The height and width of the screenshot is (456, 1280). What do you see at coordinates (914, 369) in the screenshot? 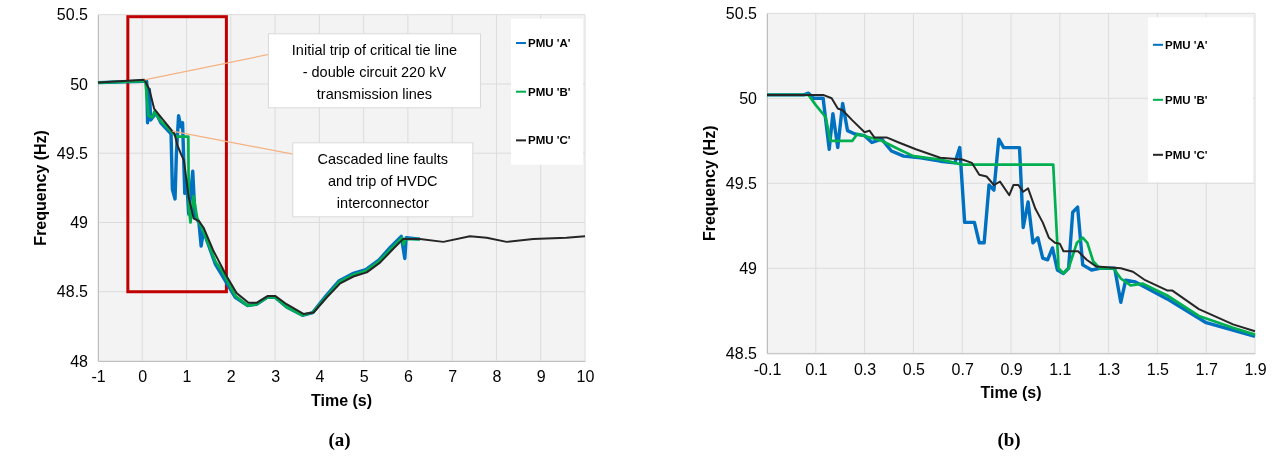
I see `x-tick-label: 0.5` at bounding box center [914, 369].